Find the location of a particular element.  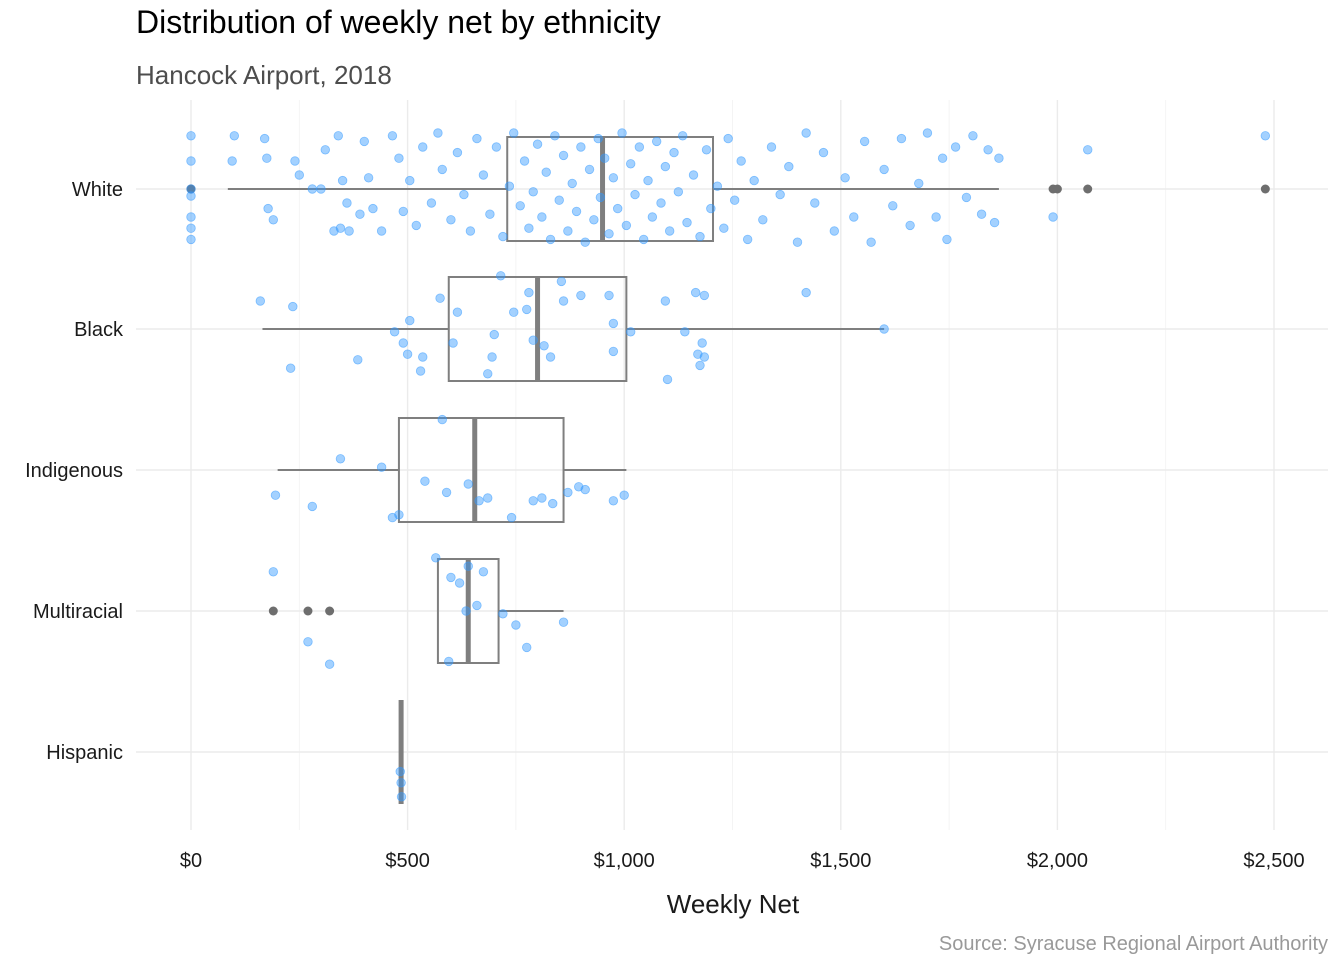

box-iqr is located at coordinates (481, 470).